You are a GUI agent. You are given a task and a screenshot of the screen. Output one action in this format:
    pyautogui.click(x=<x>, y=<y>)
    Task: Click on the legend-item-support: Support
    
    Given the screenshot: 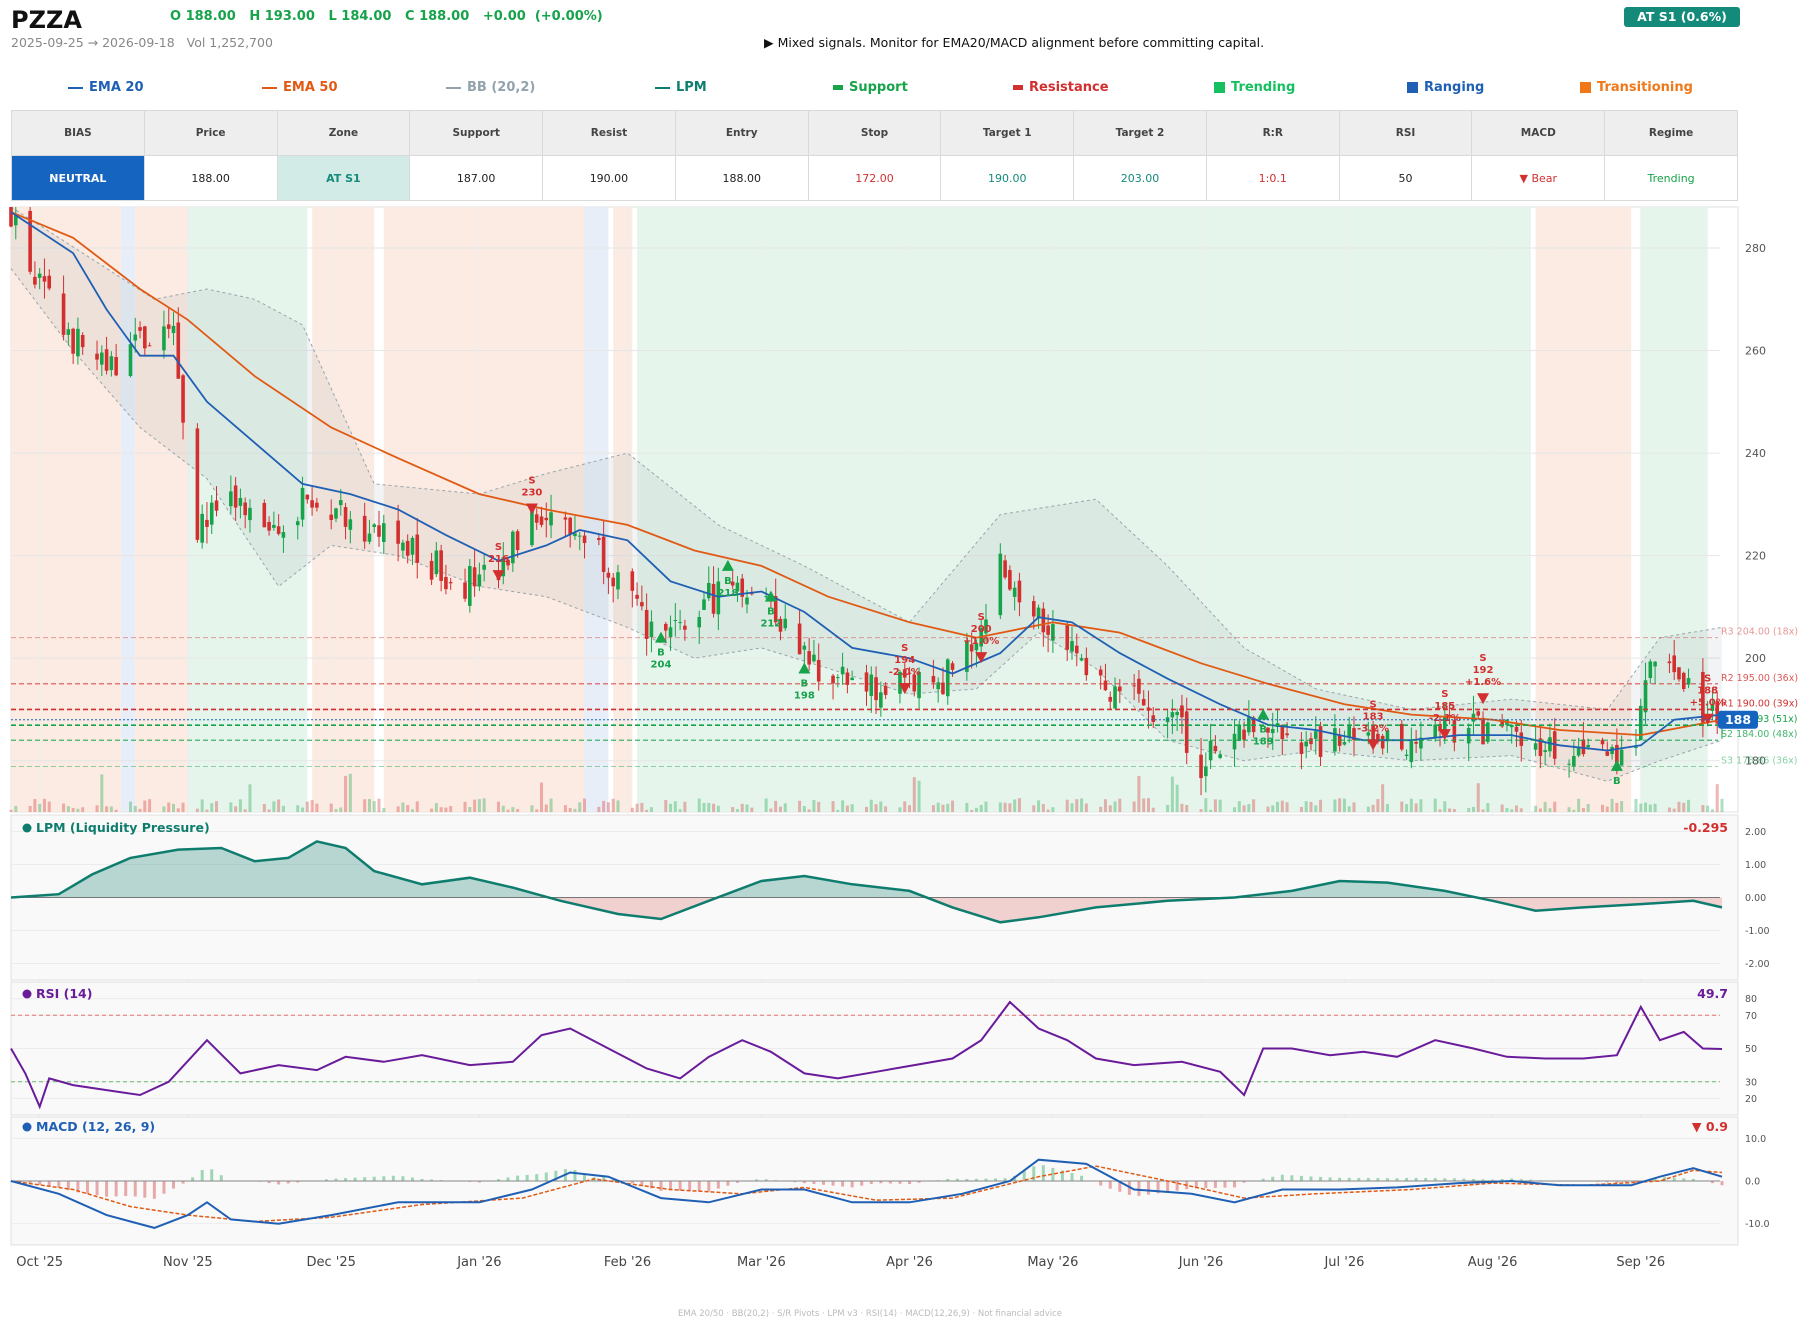 What is the action you would take?
    pyautogui.click(x=870, y=87)
    